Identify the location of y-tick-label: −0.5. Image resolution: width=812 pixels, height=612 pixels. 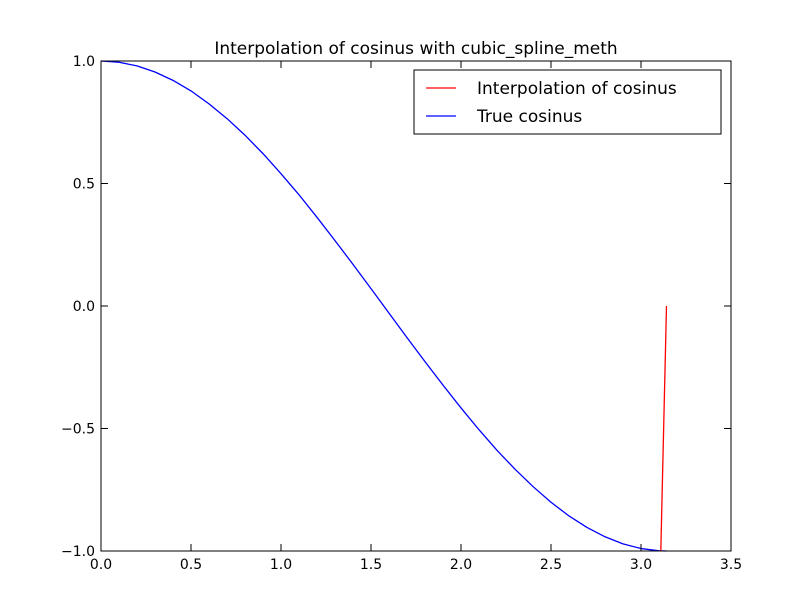
(78, 430).